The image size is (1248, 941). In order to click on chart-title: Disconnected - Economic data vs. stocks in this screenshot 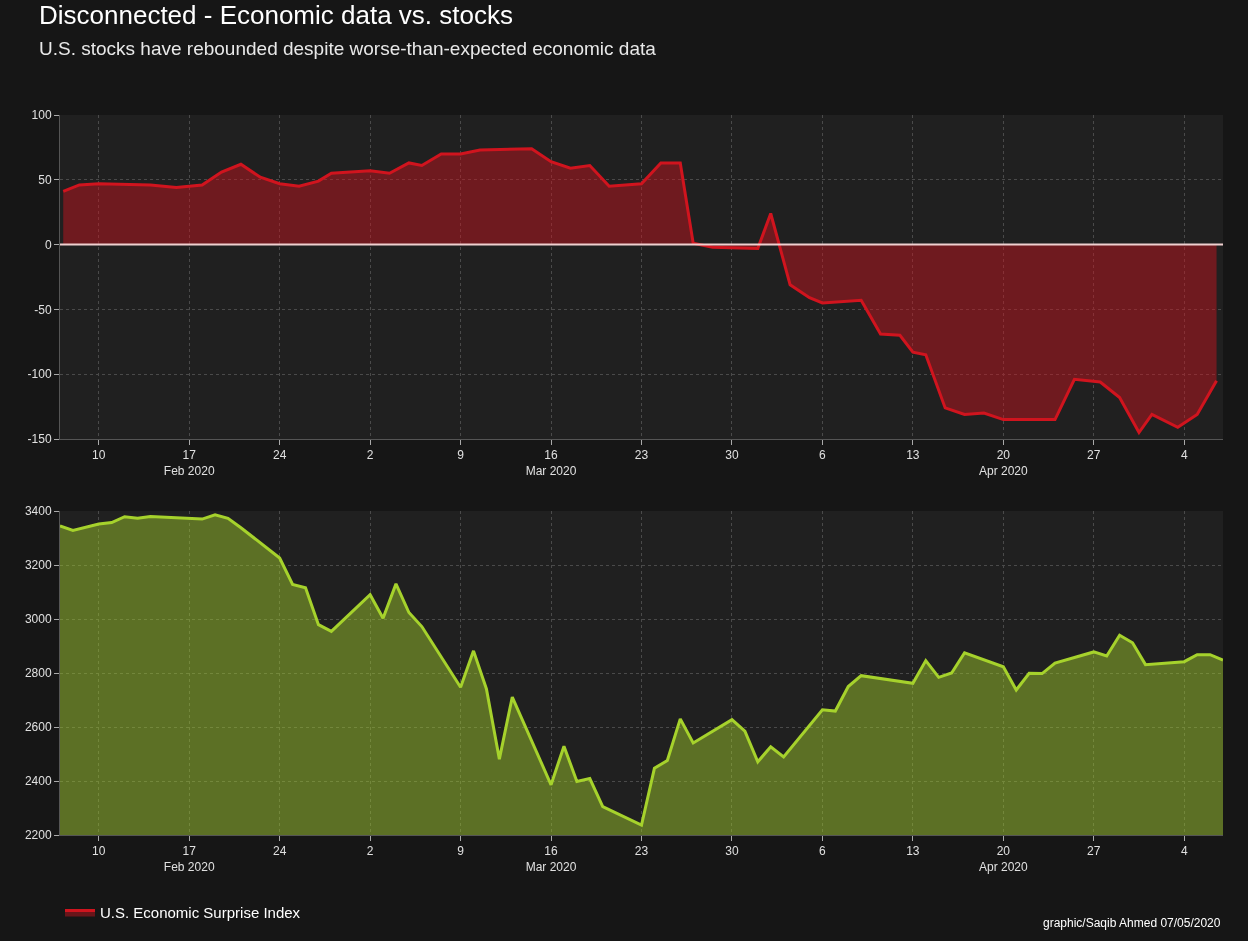, I will do `click(276, 15)`.